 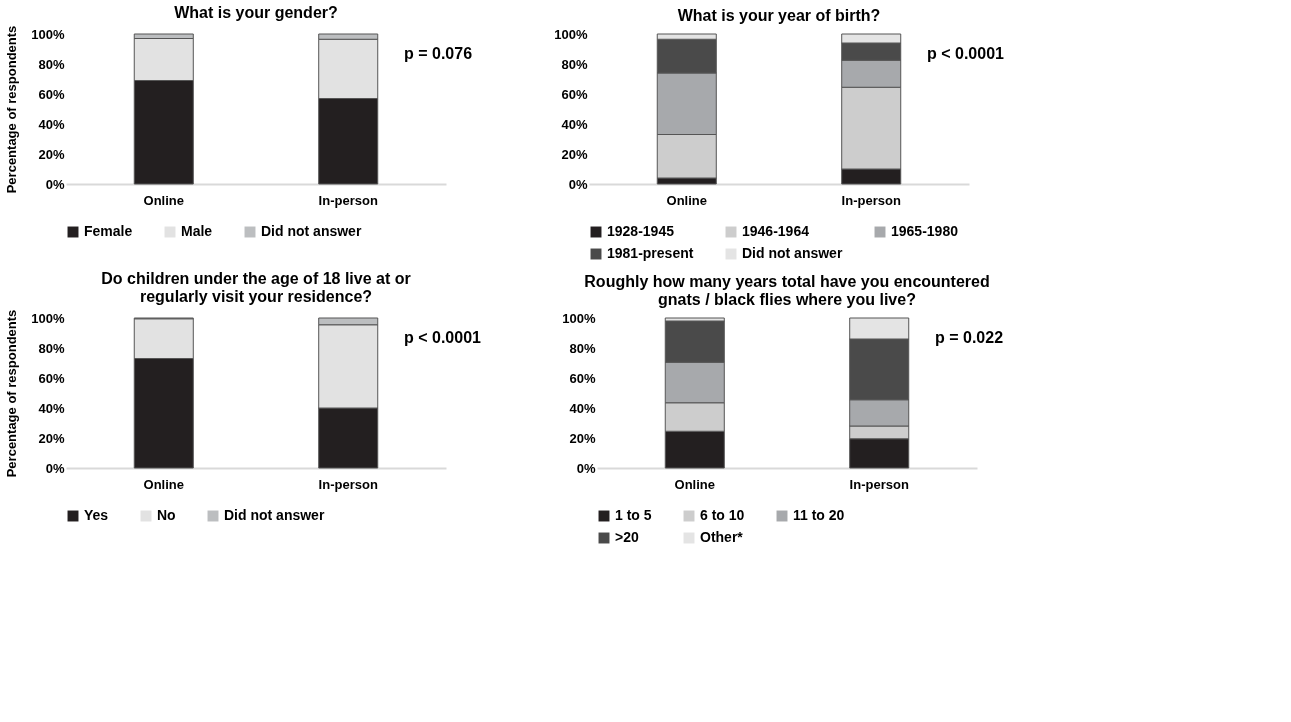 What do you see at coordinates (779, 15) in the screenshot?
I see `chart-title: What is your year of birth?` at bounding box center [779, 15].